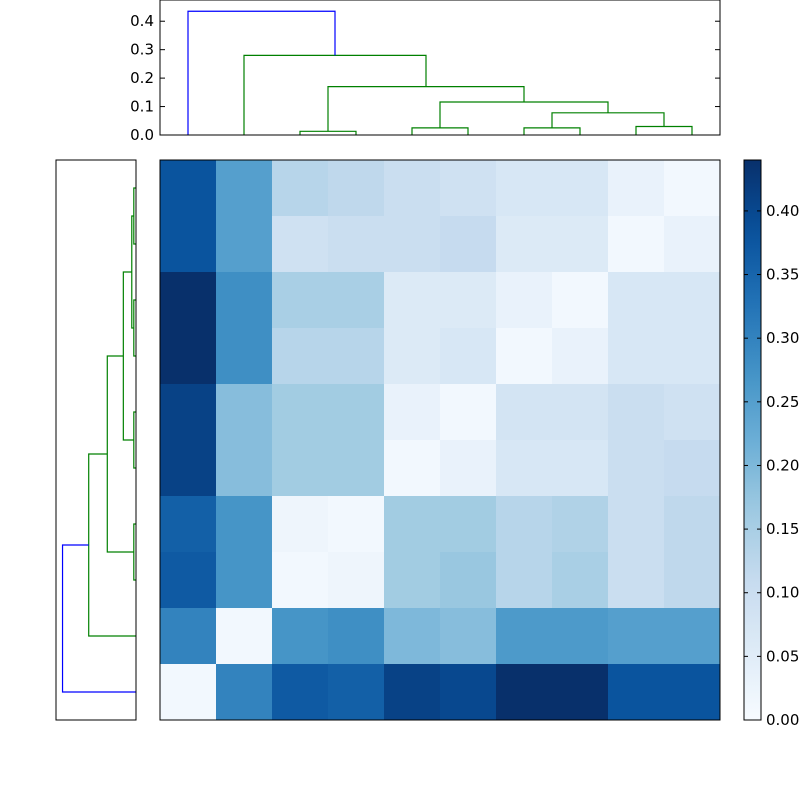 The height and width of the screenshot is (800, 800). I want to click on left-dendrogram, so click(96, 440).